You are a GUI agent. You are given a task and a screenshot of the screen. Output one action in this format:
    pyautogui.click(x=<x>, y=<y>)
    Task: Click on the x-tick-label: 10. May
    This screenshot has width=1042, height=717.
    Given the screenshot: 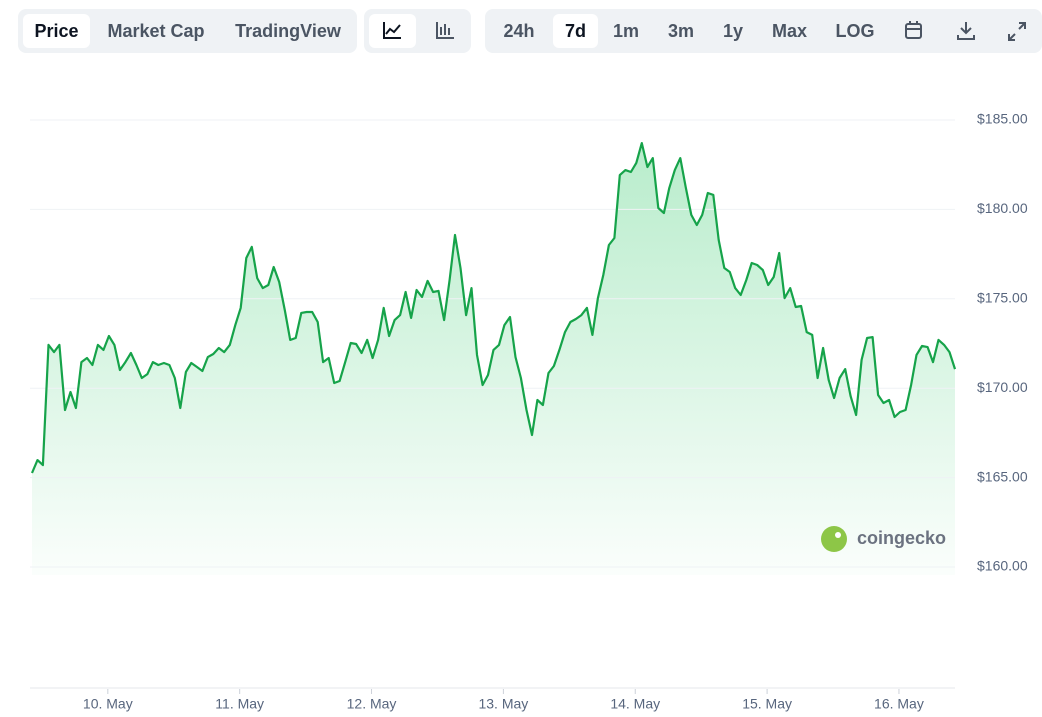 What is the action you would take?
    pyautogui.click(x=108, y=704)
    